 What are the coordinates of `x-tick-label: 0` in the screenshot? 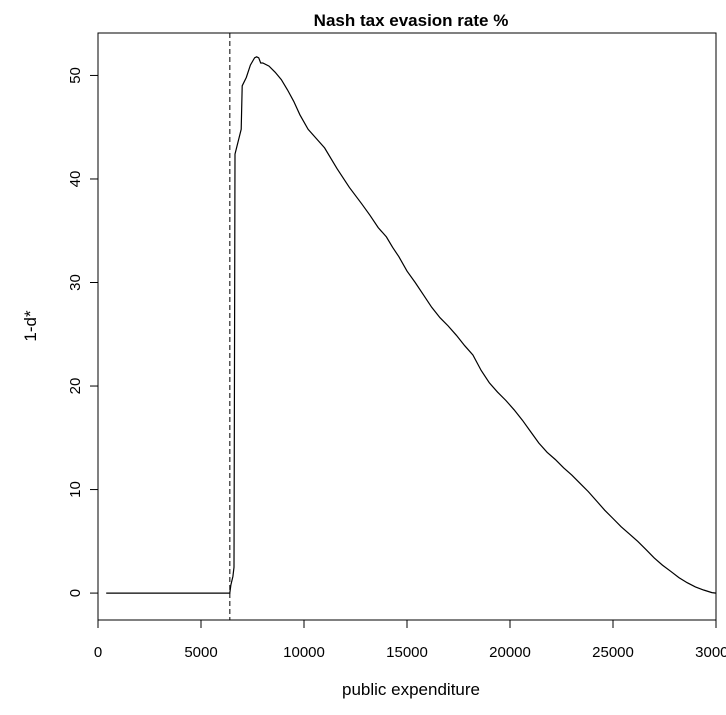 It's located at (98, 652).